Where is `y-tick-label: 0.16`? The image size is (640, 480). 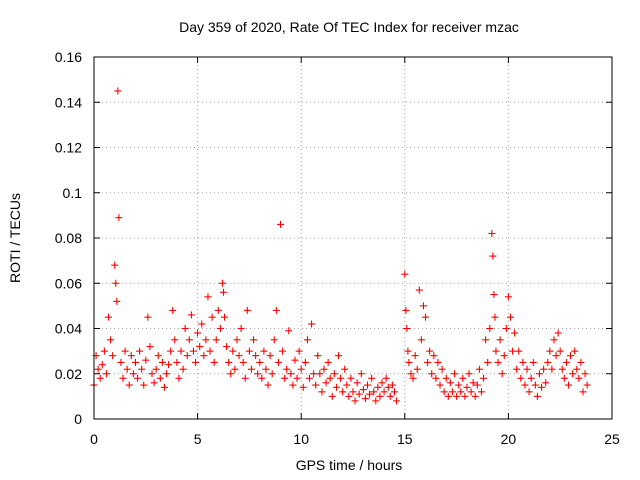
y-tick-label: 0.16 is located at coordinates (68, 57).